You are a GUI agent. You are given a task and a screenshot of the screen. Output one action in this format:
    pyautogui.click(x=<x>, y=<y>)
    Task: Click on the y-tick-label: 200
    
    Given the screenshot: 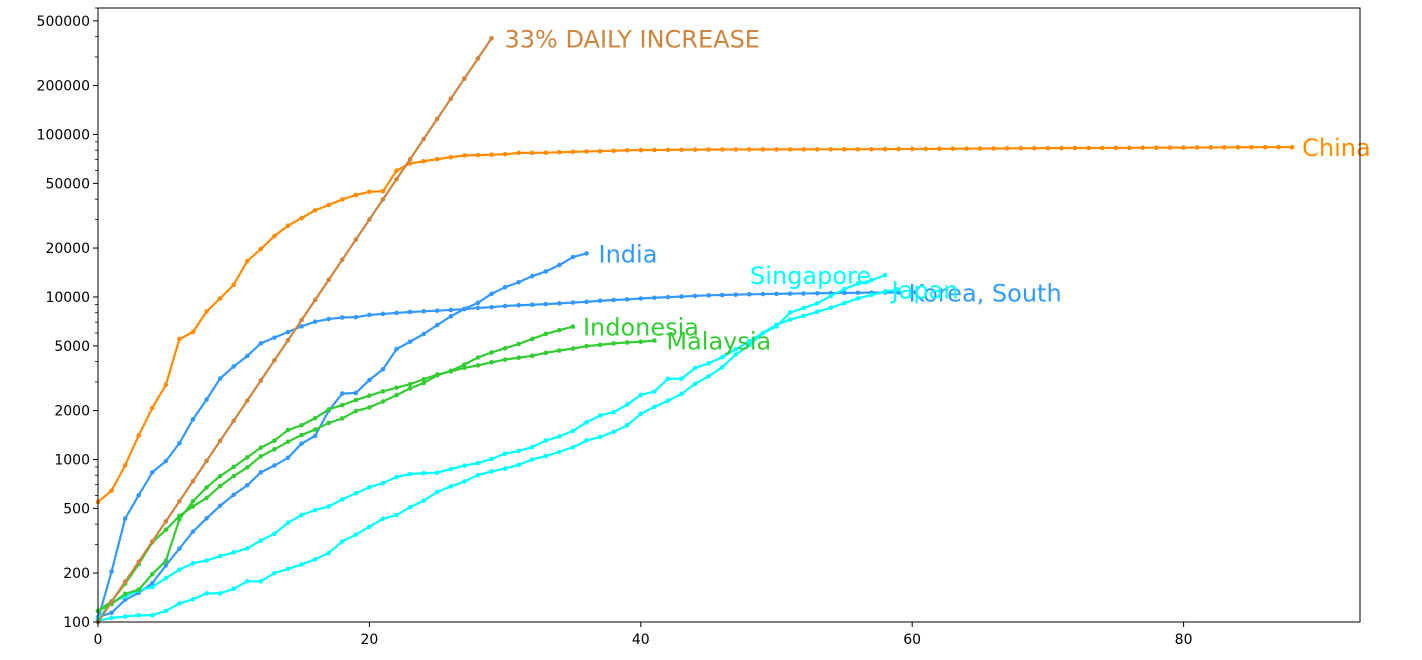 What is the action you would take?
    pyautogui.click(x=76, y=574)
    